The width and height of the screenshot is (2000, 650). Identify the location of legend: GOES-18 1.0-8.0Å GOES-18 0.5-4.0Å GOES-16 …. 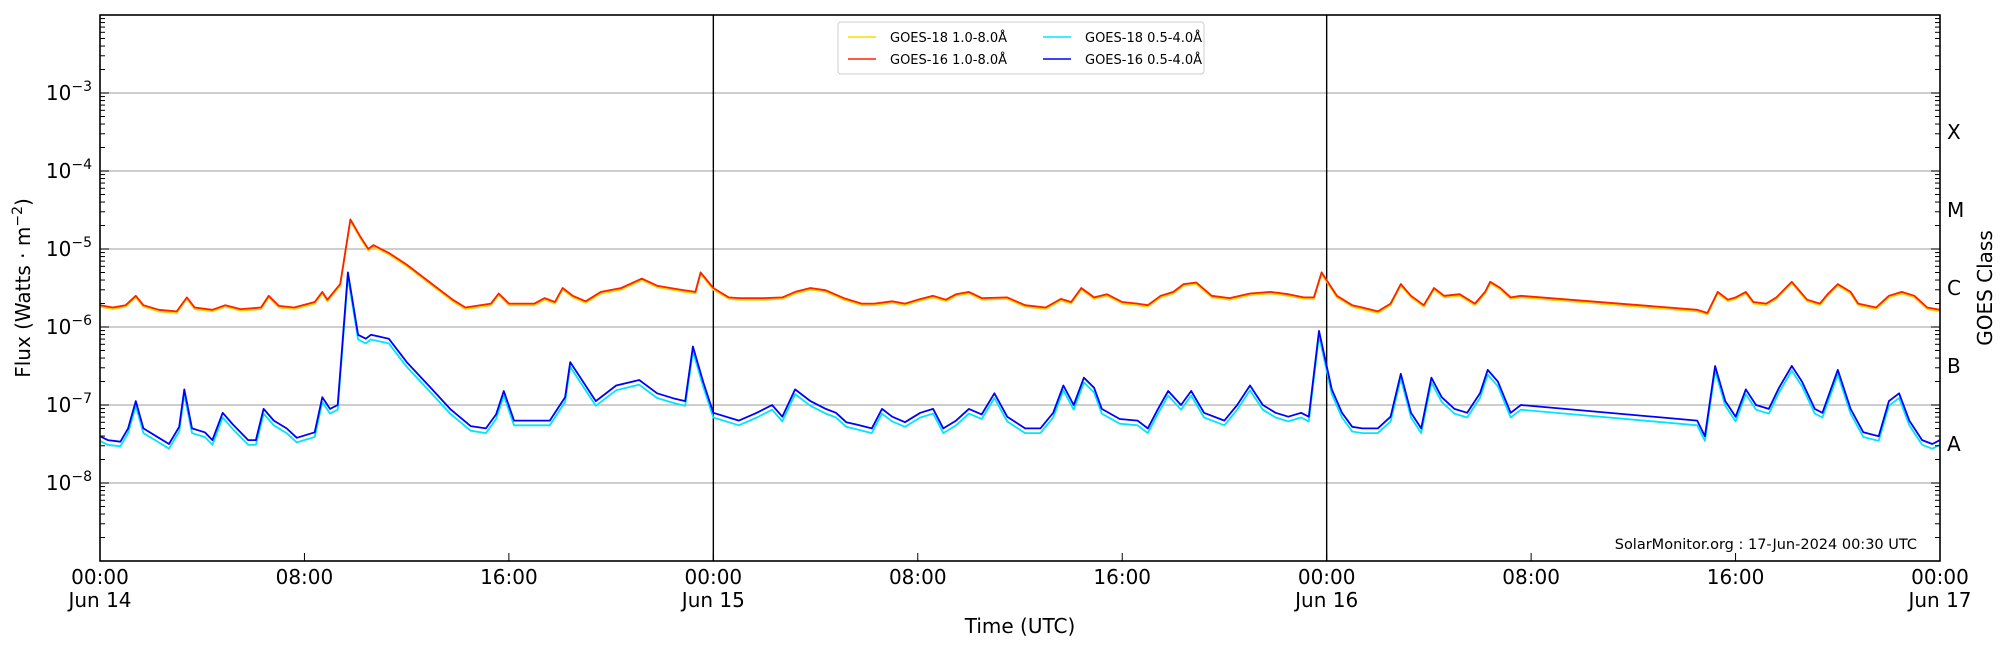
(1021, 48).